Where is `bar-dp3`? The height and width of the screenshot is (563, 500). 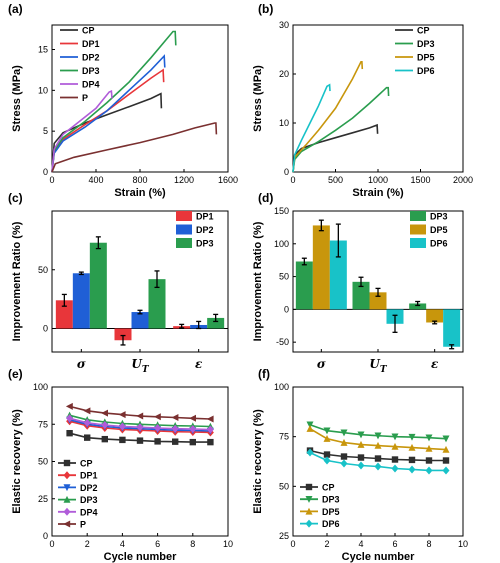 bar-dp3 is located at coordinates (157, 304).